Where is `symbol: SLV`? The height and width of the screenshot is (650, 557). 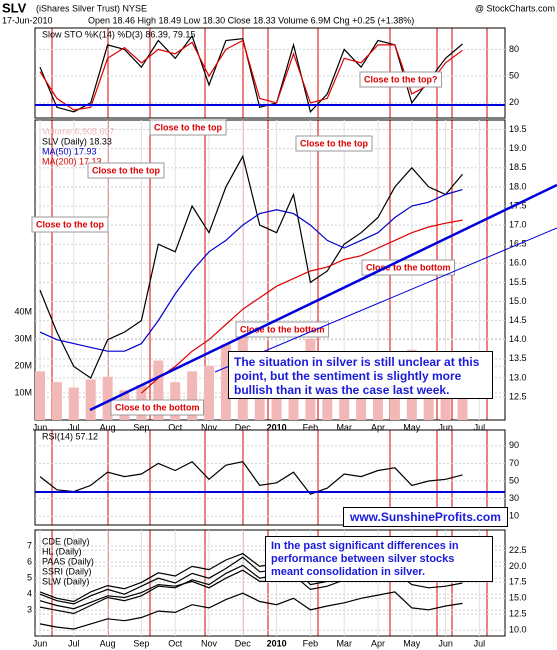
symbol: SLV is located at coordinates (14, 7).